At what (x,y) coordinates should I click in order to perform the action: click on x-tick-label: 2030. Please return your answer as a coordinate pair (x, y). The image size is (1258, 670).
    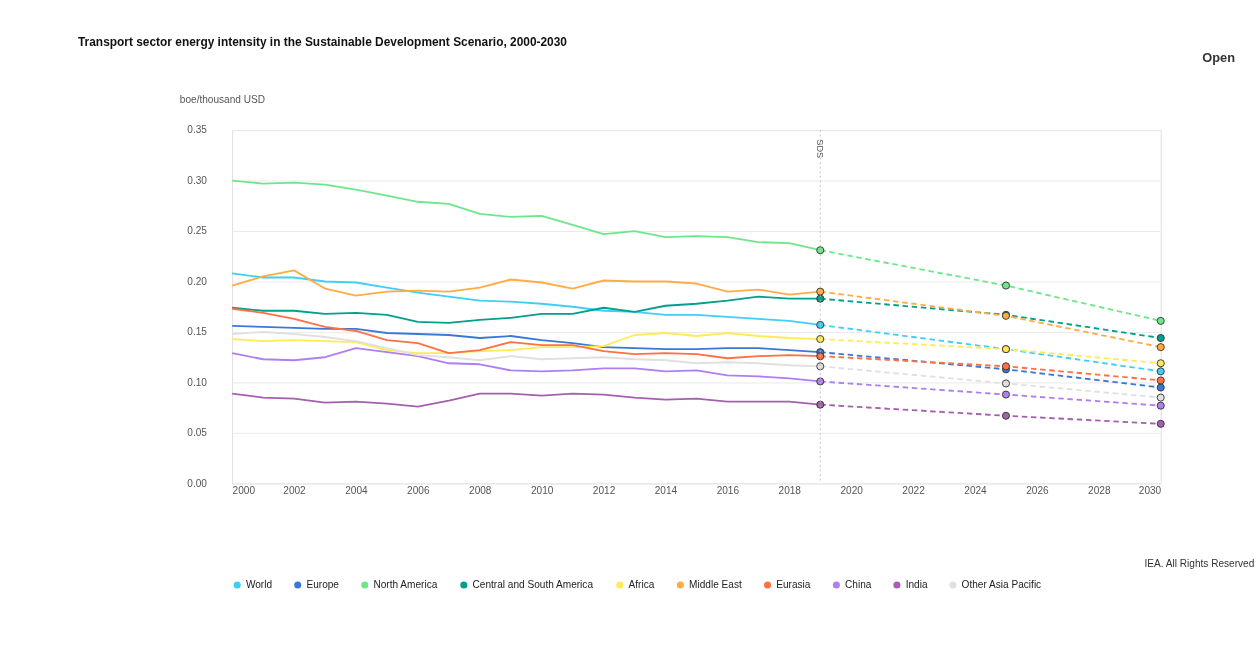
    Looking at the image, I should click on (1150, 490).